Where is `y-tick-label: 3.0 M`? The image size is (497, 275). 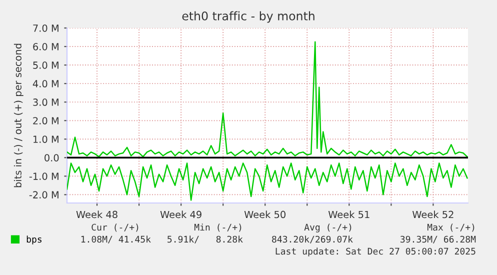 y-tick-label: 3.0 M is located at coordinates (45, 102).